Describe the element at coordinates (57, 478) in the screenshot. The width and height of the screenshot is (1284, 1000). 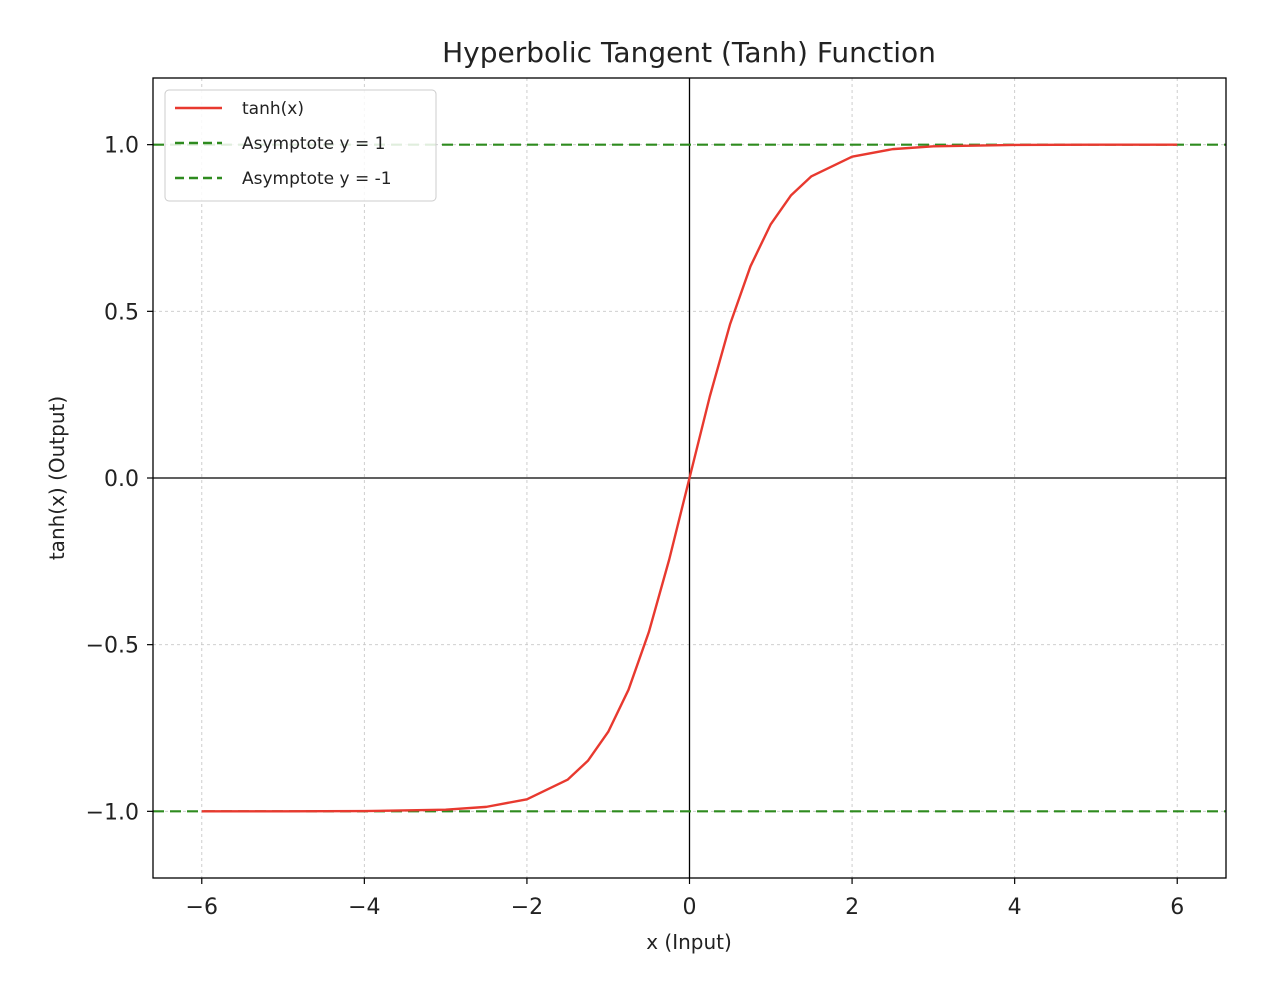
I see `y-axis-label: tanh(x) (Output)` at that location.